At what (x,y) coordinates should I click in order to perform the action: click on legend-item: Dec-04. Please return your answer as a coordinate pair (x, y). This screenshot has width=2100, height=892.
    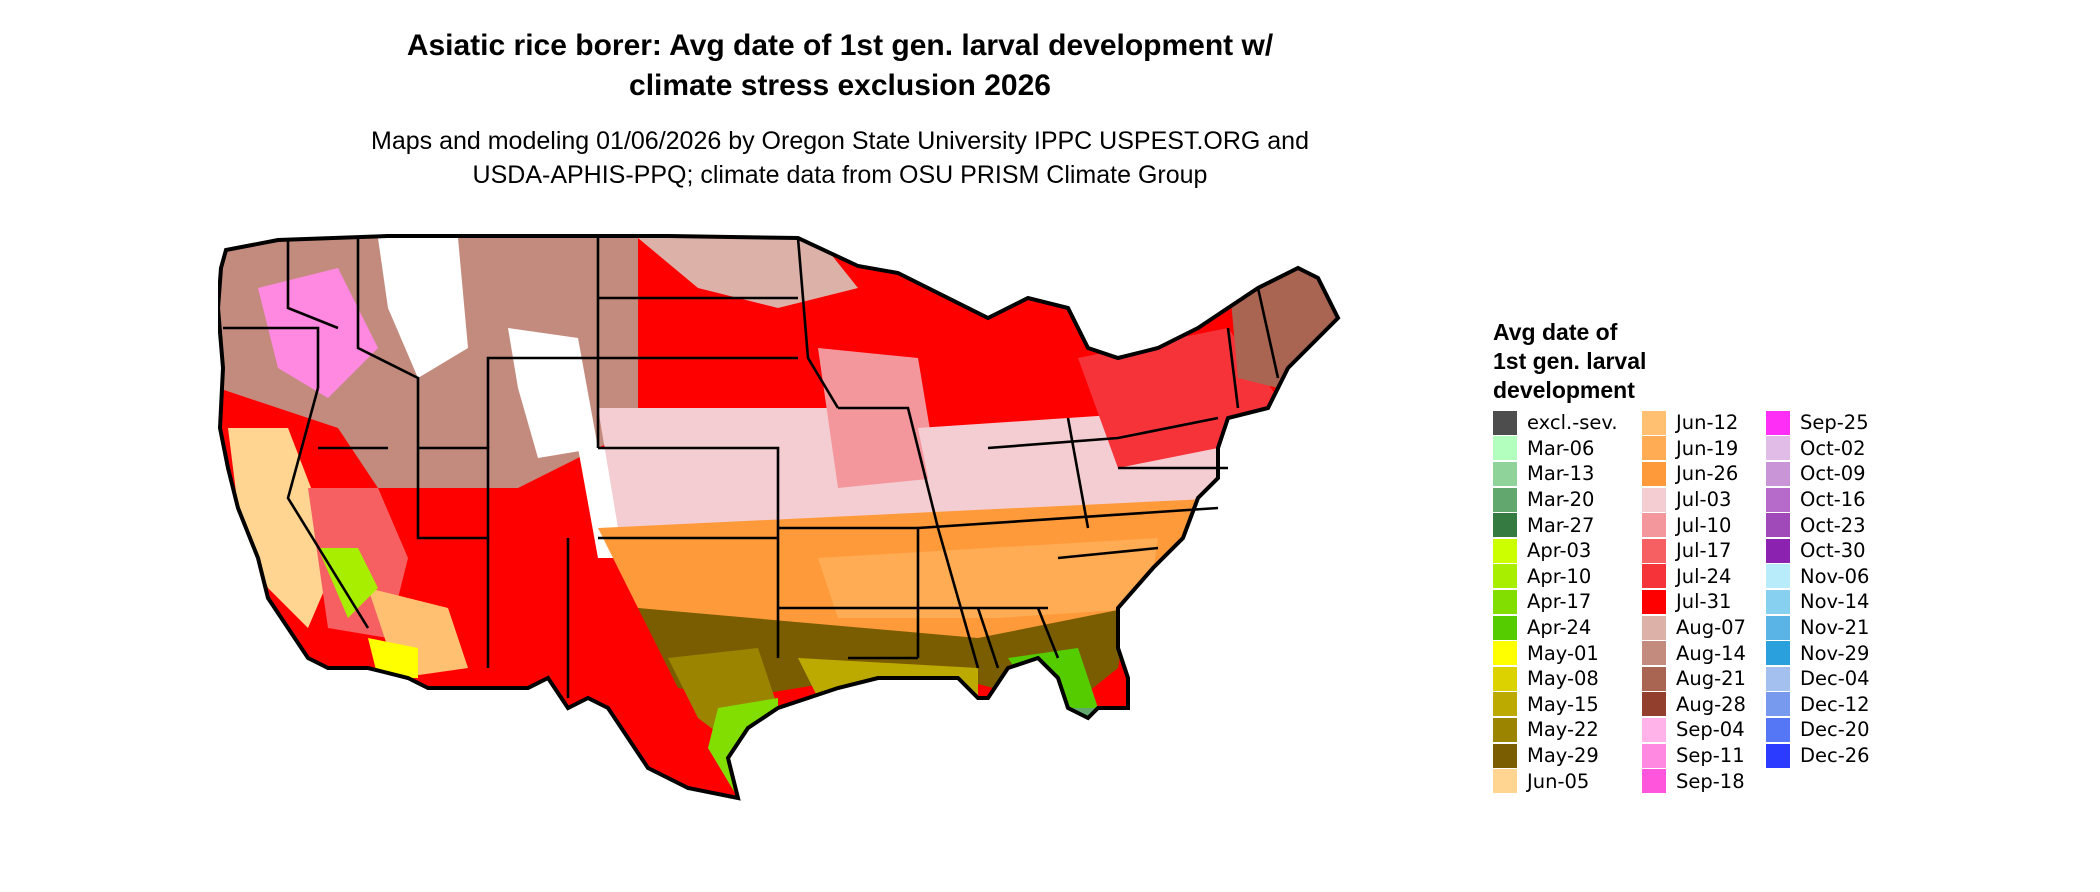
    Looking at the image, I should click on (1818, 679).